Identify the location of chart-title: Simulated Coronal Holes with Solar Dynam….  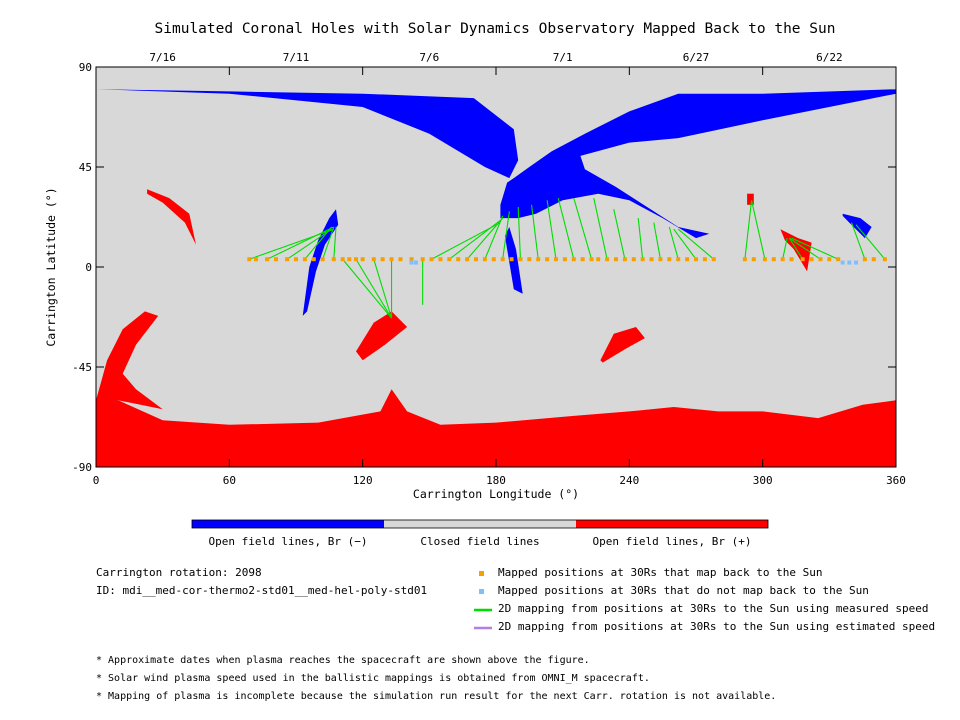
(495, 29).